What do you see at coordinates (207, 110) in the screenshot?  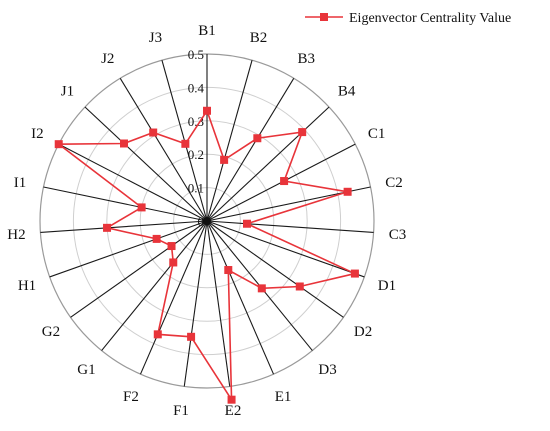 I see `data-point-B1` at bounding box center [207, 110].